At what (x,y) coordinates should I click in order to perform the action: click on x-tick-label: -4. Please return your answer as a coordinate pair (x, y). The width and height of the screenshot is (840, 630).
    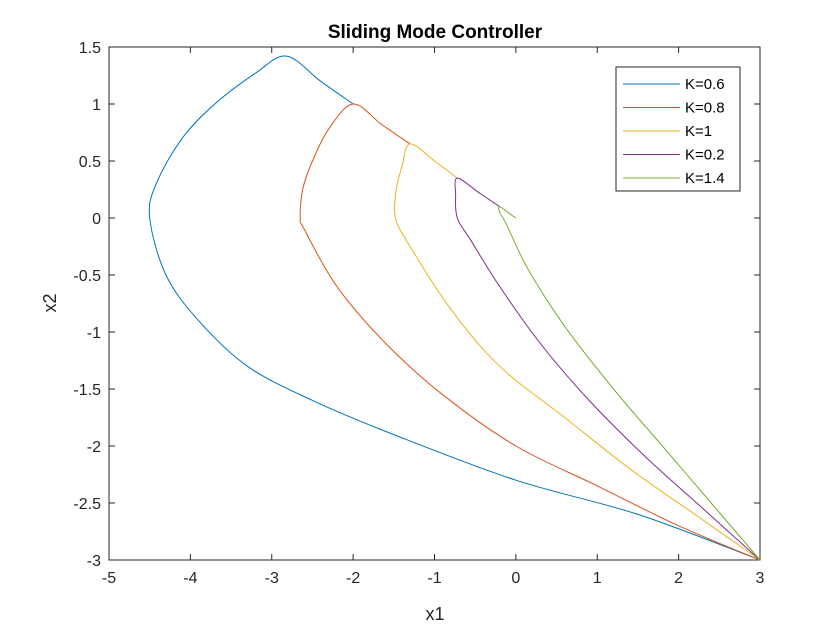
    Looking at the image, I should click on (190, 578).